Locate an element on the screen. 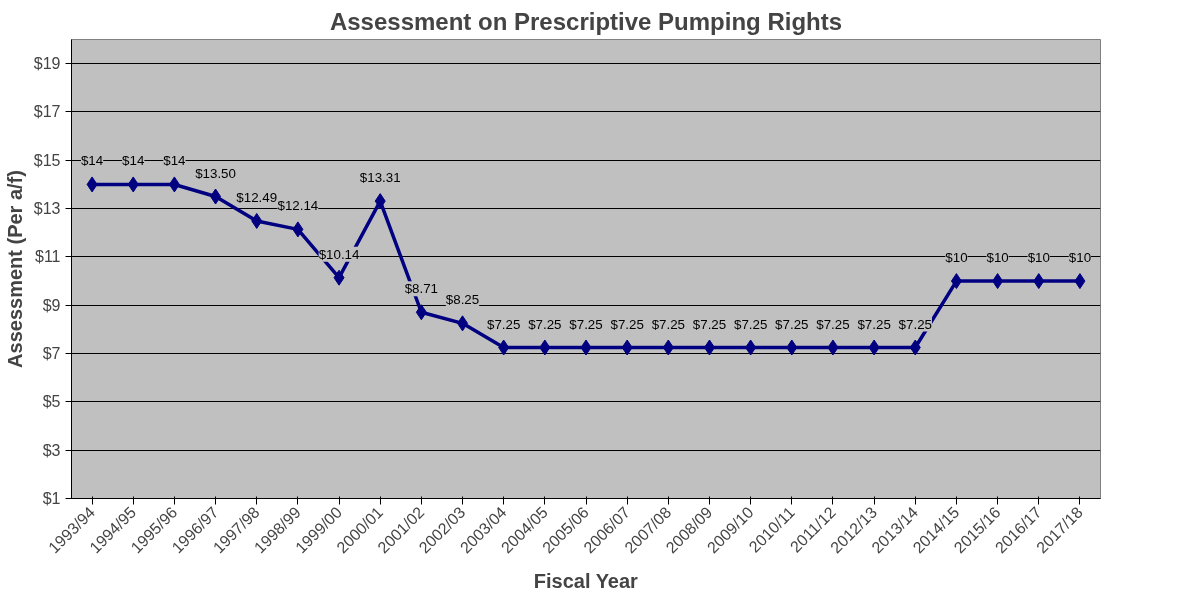  data-label: $8.71 is located at coordinates (421, 289).